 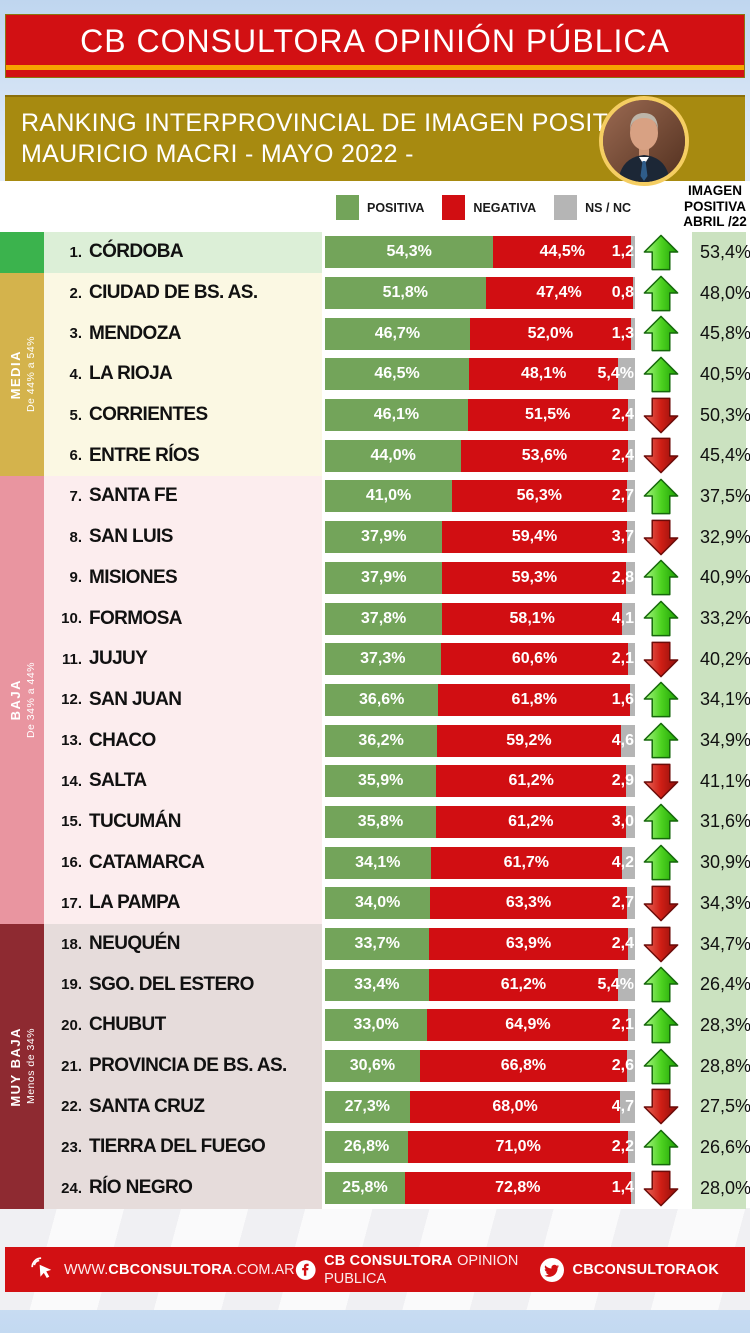 What do you see at coordinates (141, 1188) in the screenshot?
I see `province-name: RÍO NEGRO` at bounding box center [141, 1188].